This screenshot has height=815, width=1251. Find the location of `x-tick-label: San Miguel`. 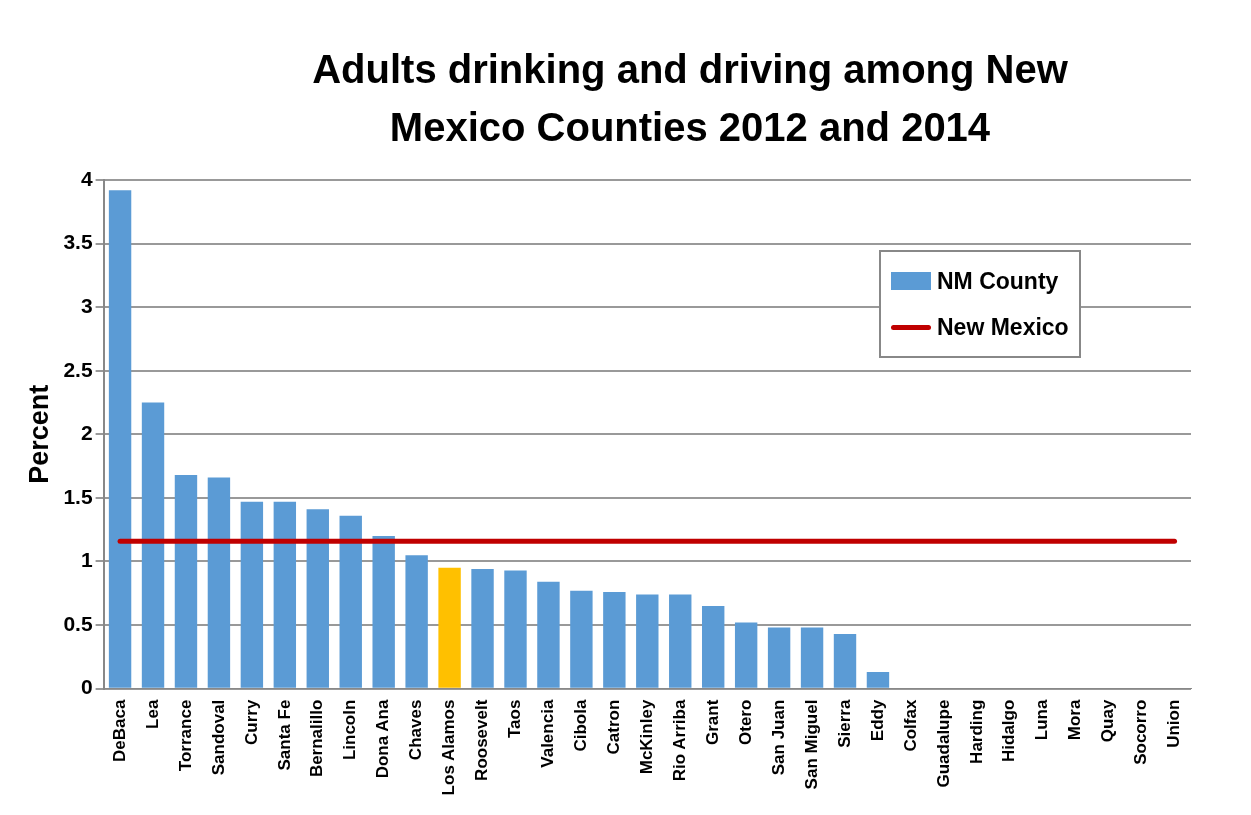

x-tick-label: San Miguel is located at coordinates (811, 744).